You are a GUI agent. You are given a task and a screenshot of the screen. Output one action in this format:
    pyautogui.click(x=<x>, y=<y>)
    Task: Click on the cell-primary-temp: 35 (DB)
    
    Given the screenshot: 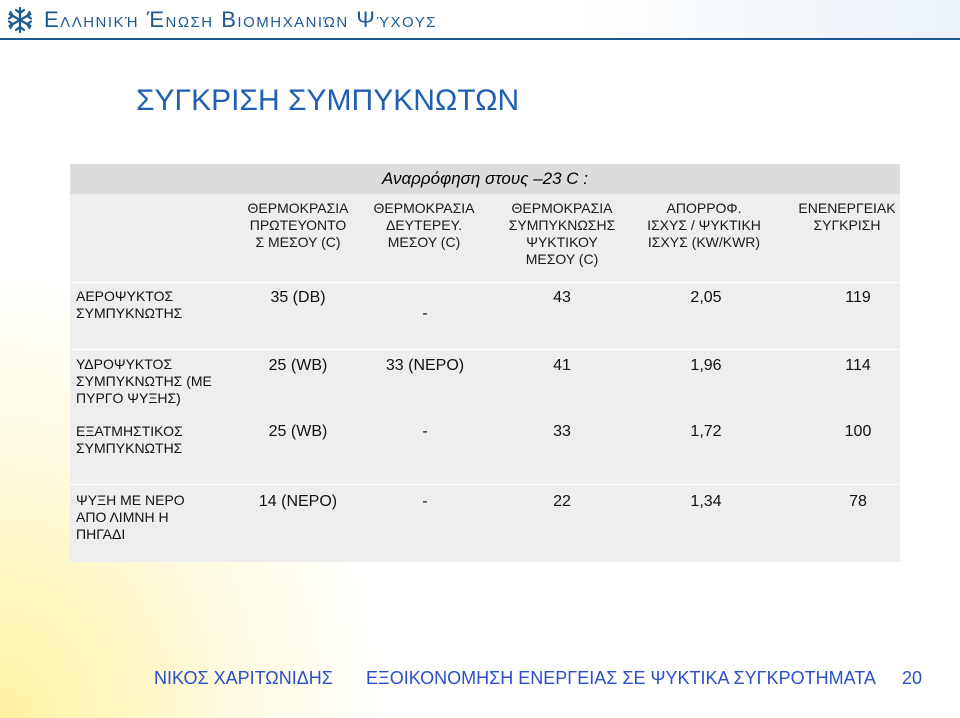 What is the action you would take?
    pyautogui.click(x=298, y=297)
    